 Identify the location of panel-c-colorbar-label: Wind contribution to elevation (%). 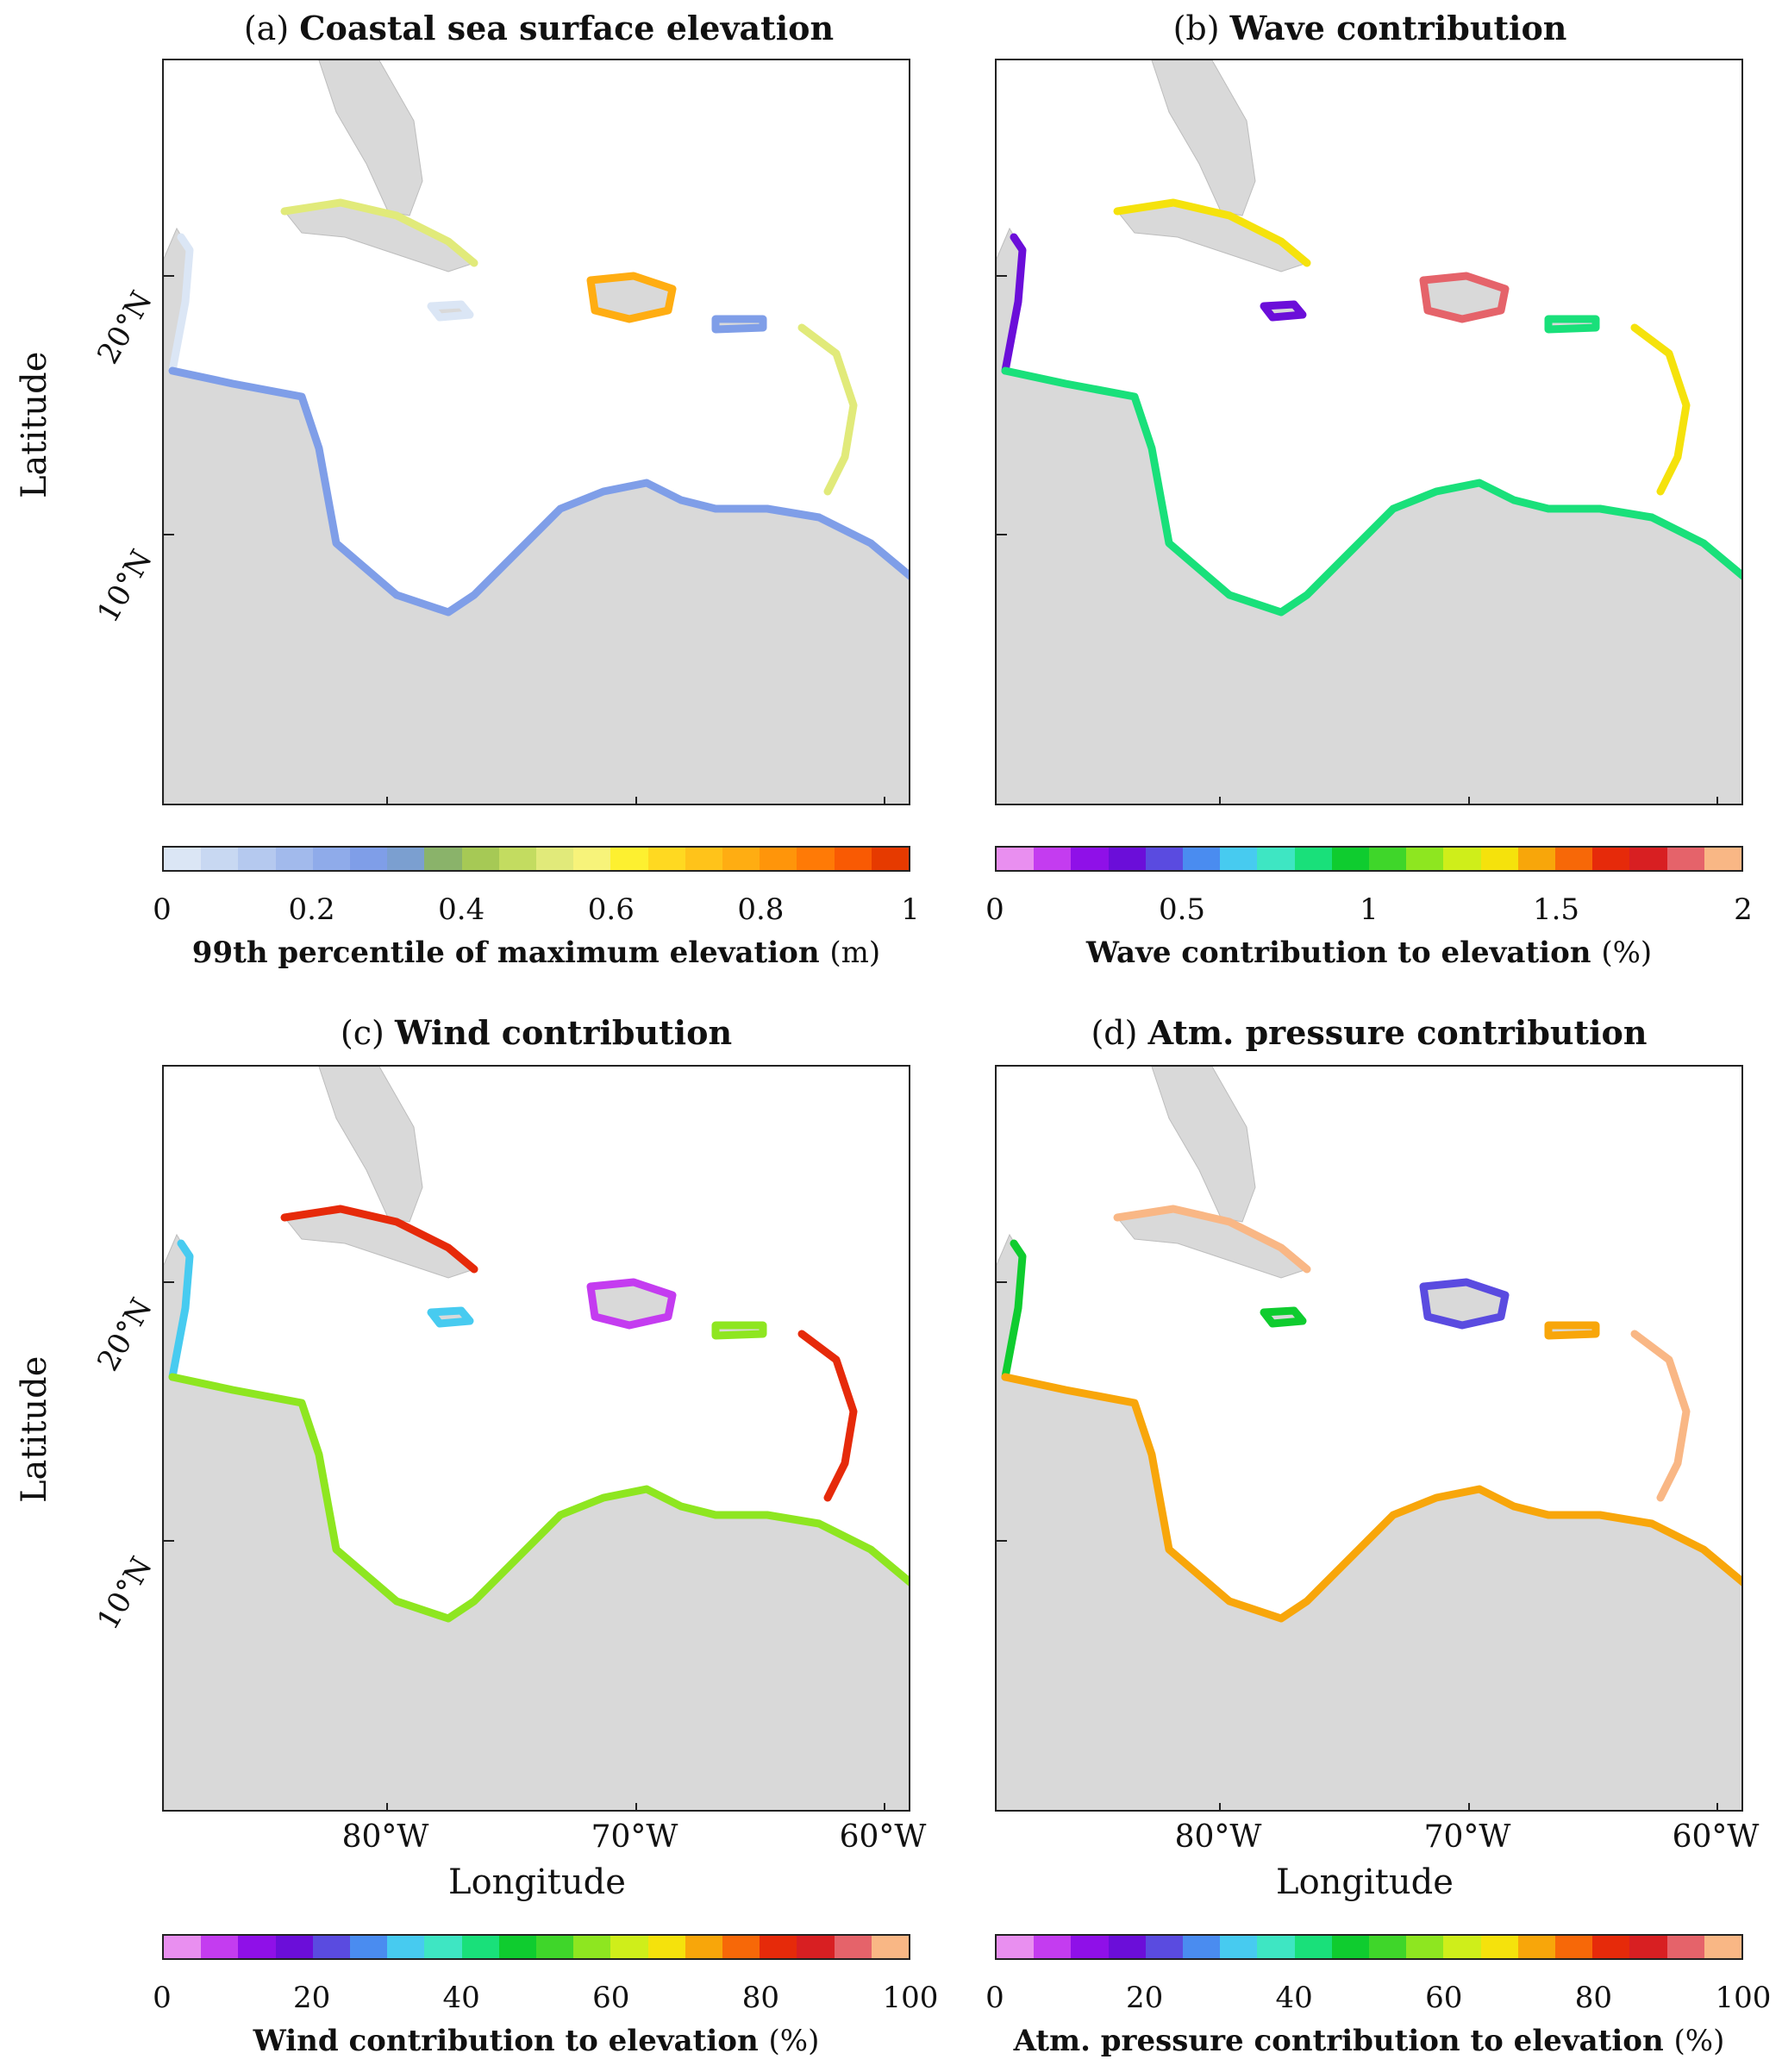
(536, 2041).